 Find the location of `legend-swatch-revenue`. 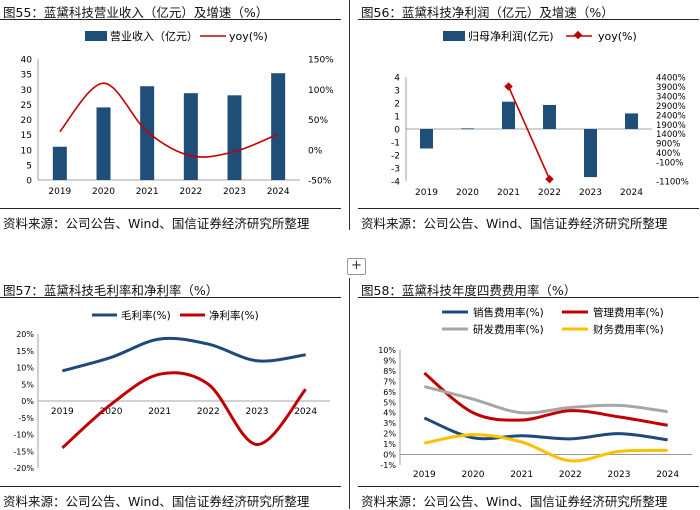

legend-swatch-revenue is located at coordinates (96, 36).